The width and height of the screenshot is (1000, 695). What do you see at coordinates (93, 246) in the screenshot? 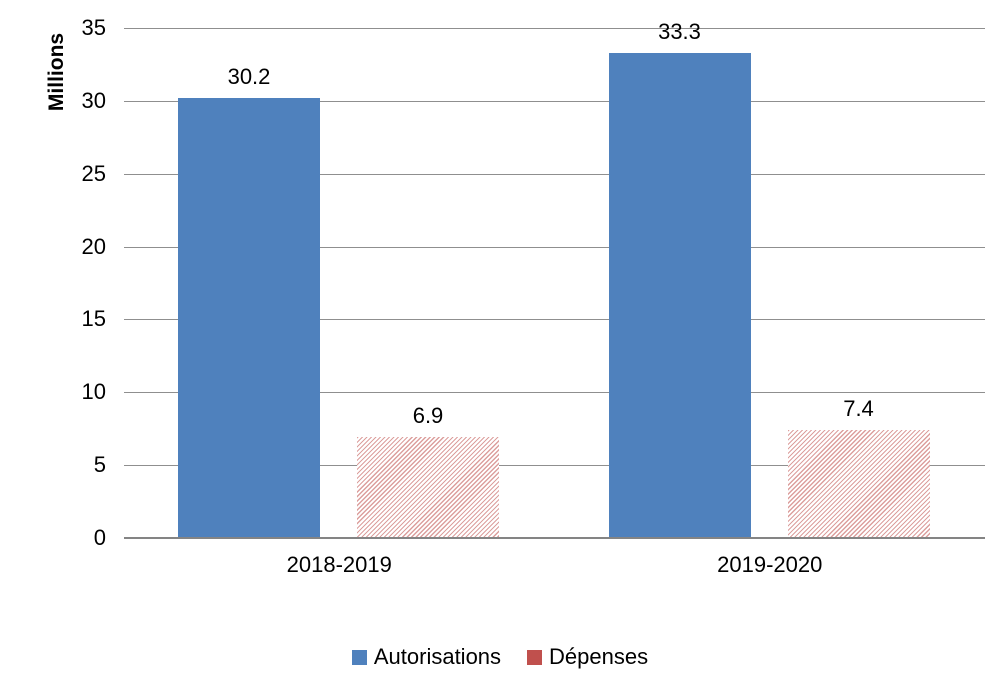
I see `y-tick-label-20: 20` at bounding box center [93, 246].